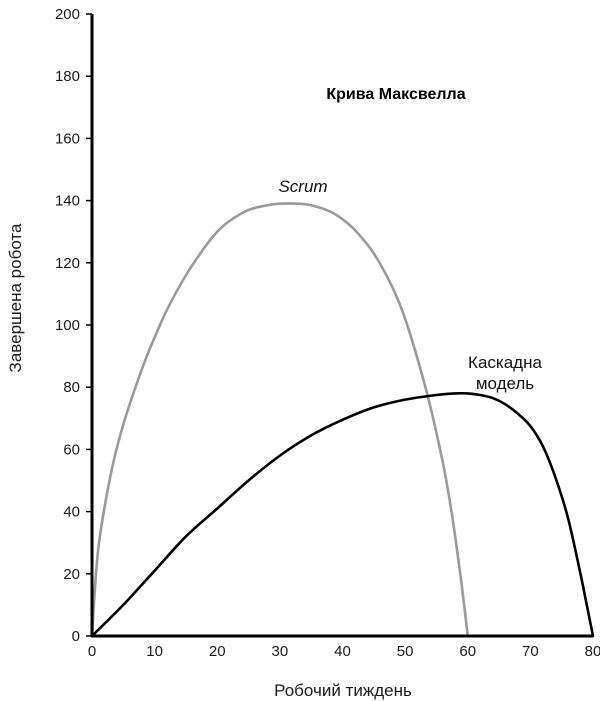  I want to click on y-tick-label: 60, so click(71, 449).